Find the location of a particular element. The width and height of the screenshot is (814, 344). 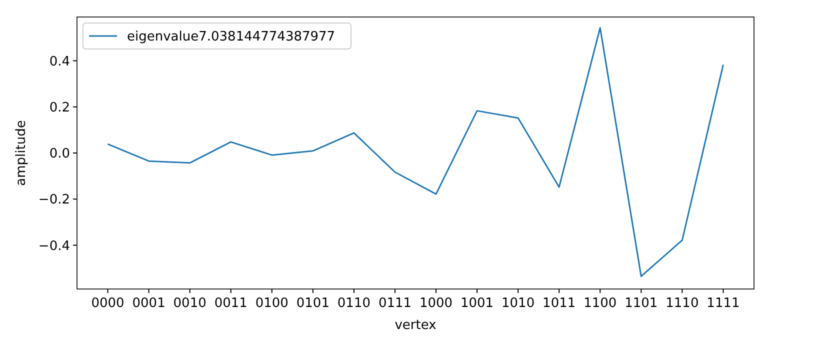

x-tick-label: 0111 is located at coordinates (395, 303).